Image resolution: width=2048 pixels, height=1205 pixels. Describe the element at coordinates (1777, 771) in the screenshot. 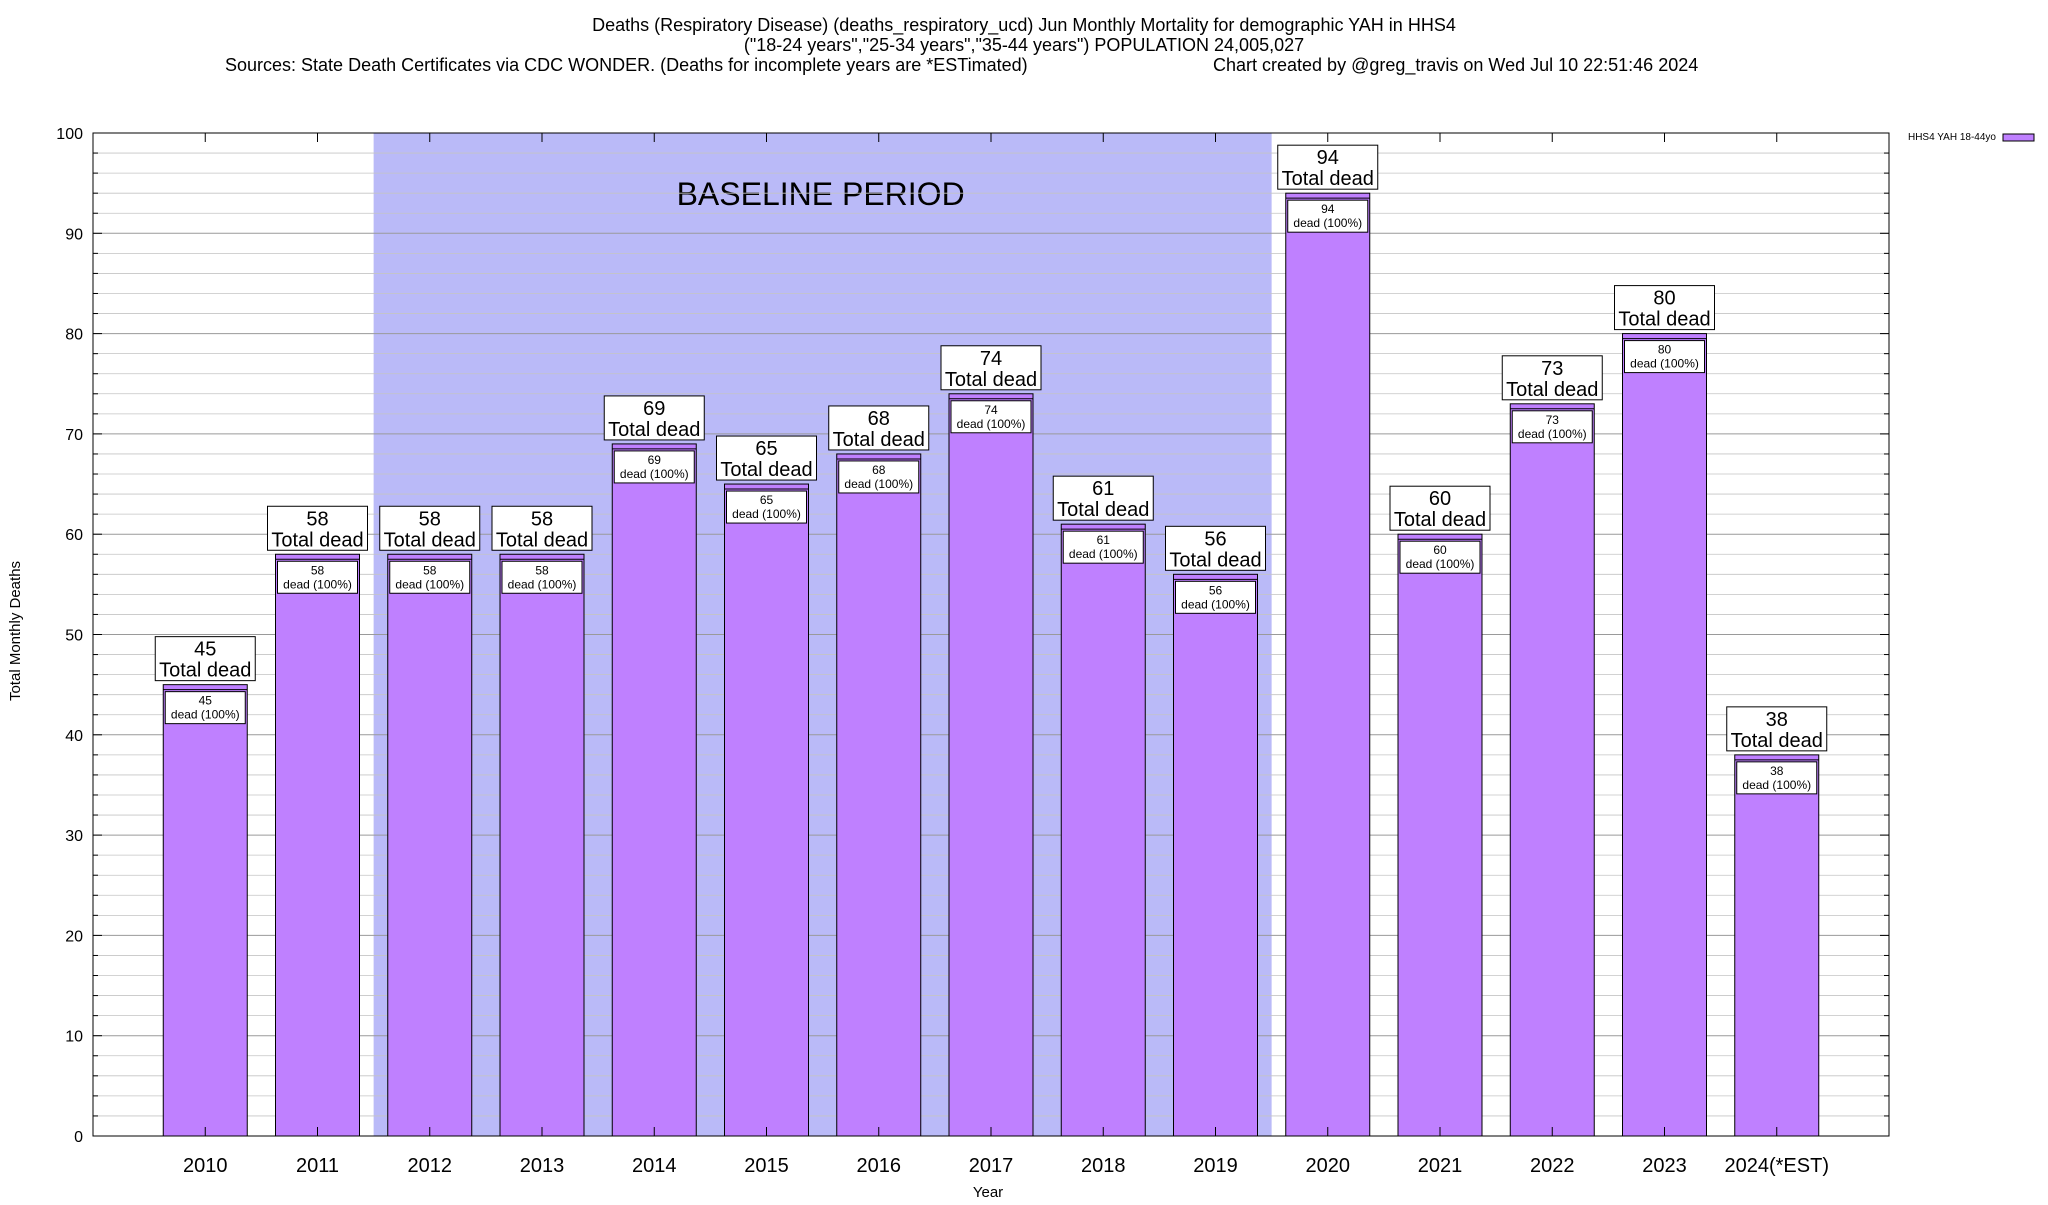

I see `inner-value-label: 38` at that location.